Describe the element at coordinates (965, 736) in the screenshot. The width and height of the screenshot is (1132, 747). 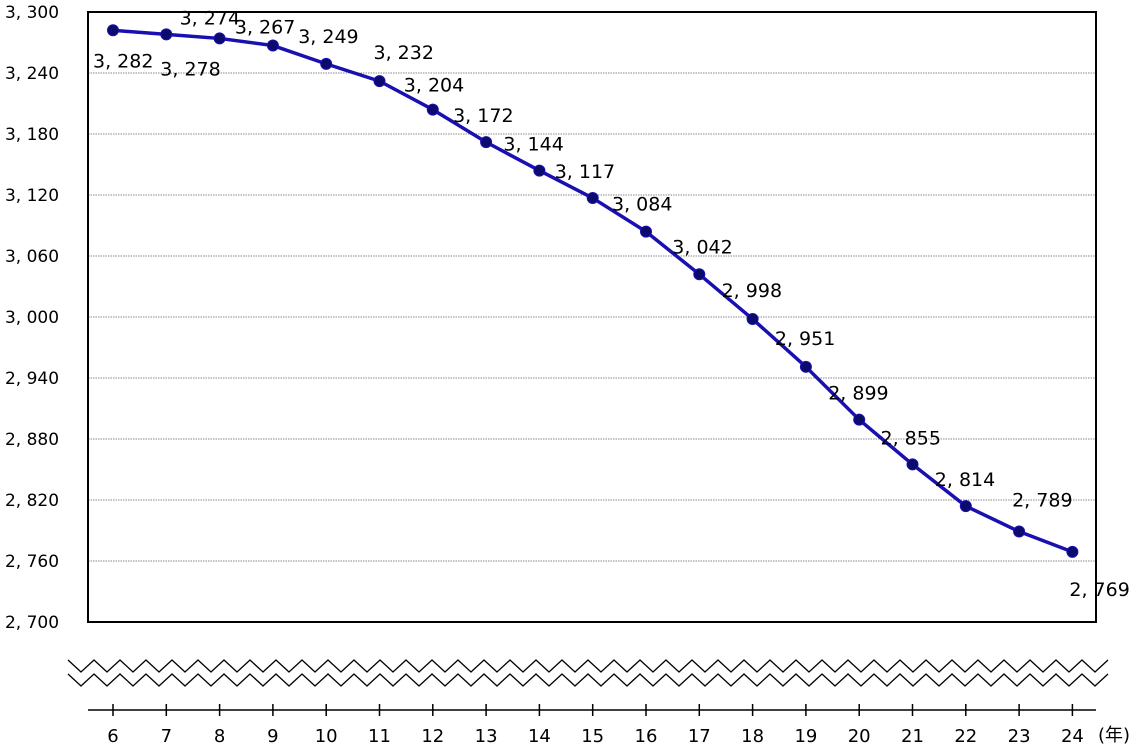
I see `x-tick-label: 22` at that location.